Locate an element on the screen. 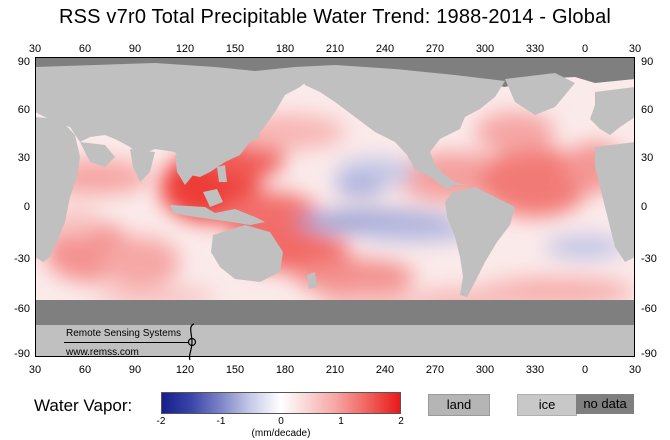 The height and width of the screenshot is (440, 670). lon-tick-bottom: 300 is located at coordinates (485, 370).